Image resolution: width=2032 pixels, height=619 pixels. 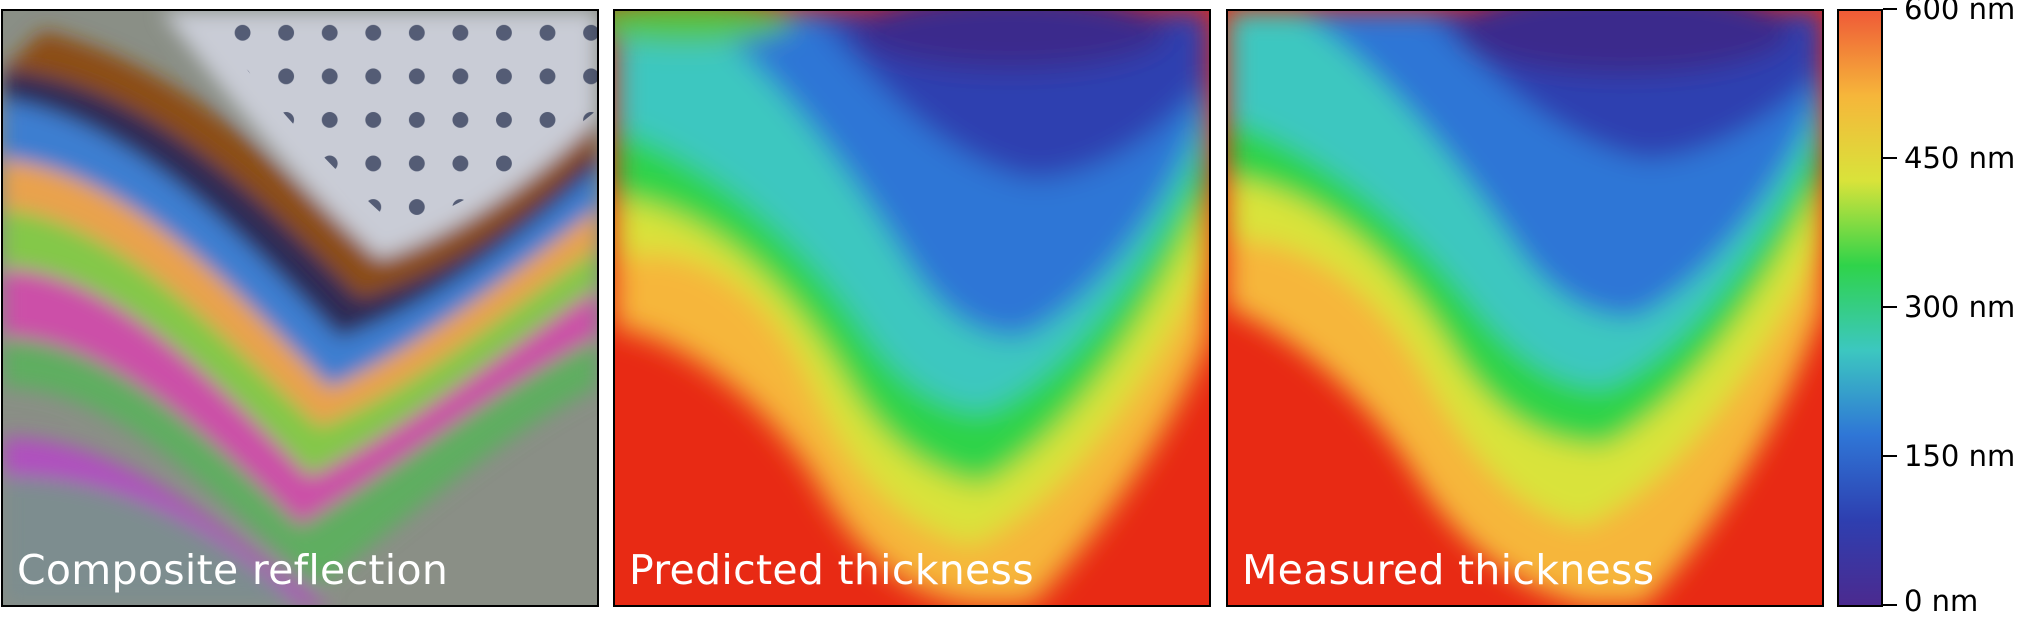 I want to click on colorbar-tick-label: 300 nm, so click(x=1960, y=307).